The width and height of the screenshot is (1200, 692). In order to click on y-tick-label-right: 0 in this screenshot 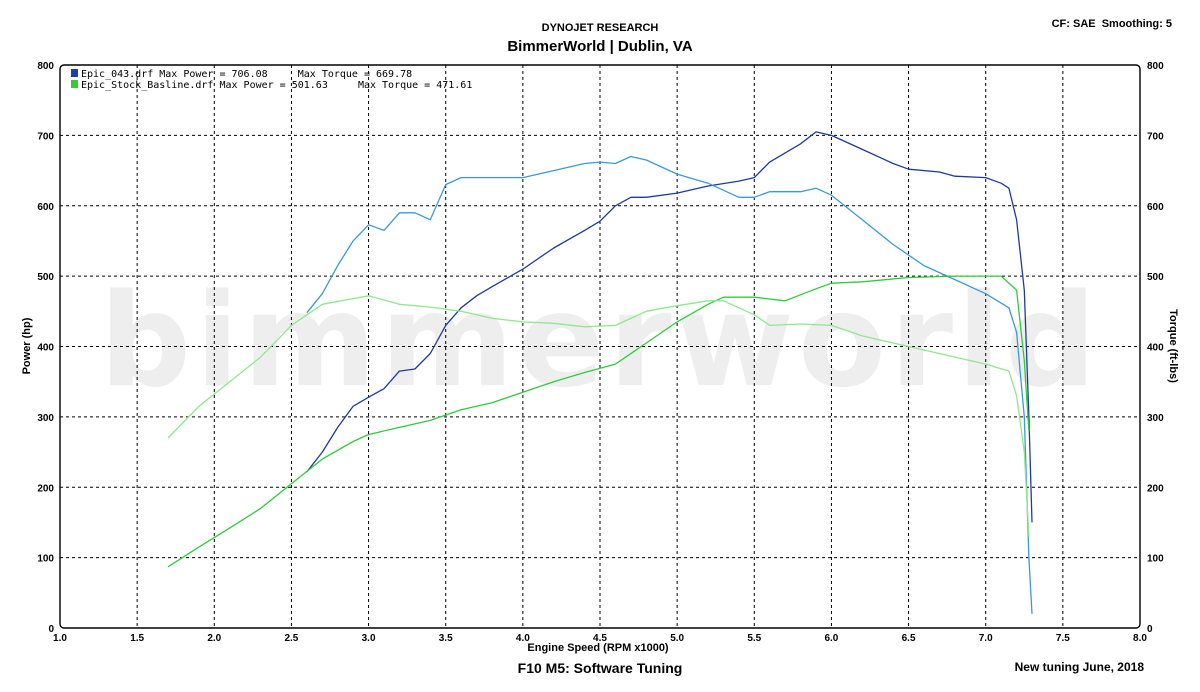, I will do `click(1150, 629)`.